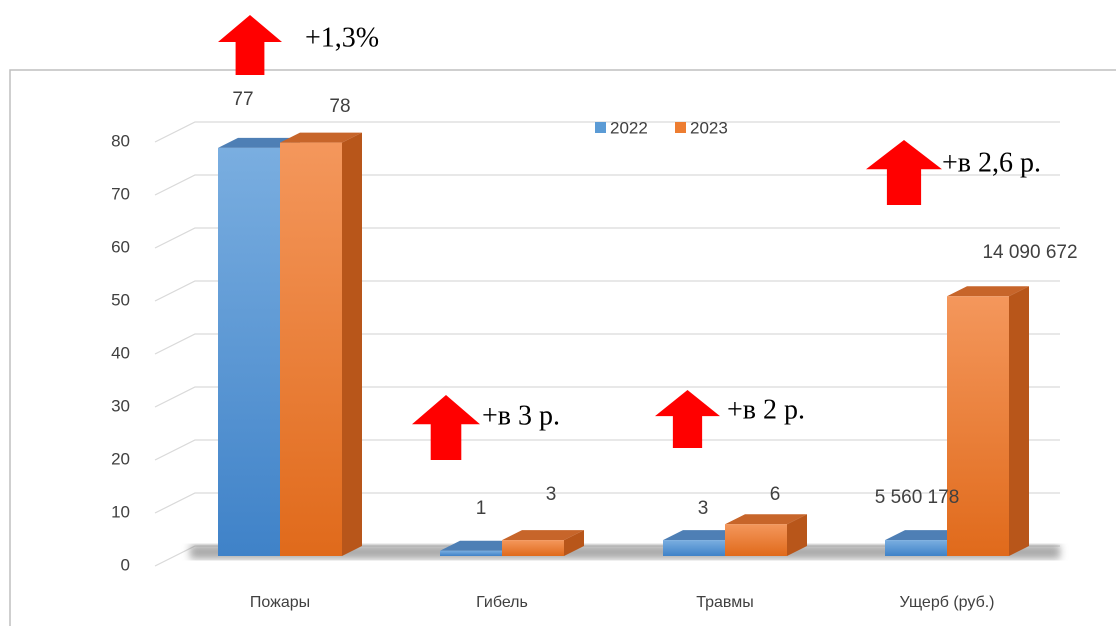  Describe the element at coordinates (120, 299) in the screenshot. I see `y-tick-label: 50` at that location.